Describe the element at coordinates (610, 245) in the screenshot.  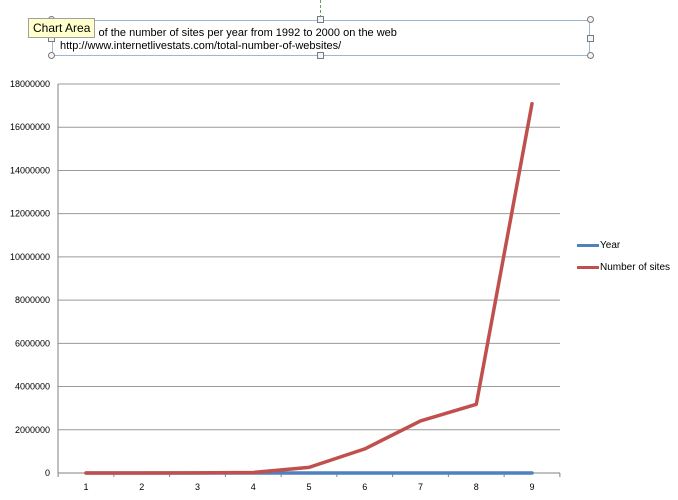
I see `legend-label-year: Year` at that location.